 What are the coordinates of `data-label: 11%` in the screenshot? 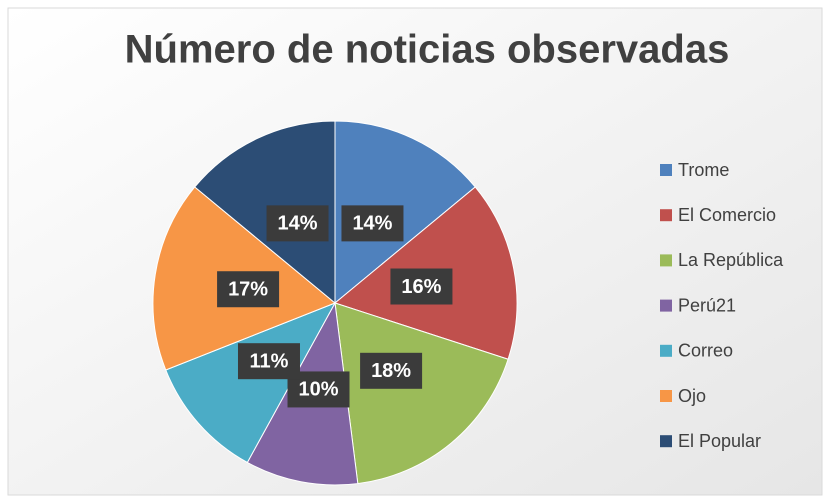 It's located at (269, 361).